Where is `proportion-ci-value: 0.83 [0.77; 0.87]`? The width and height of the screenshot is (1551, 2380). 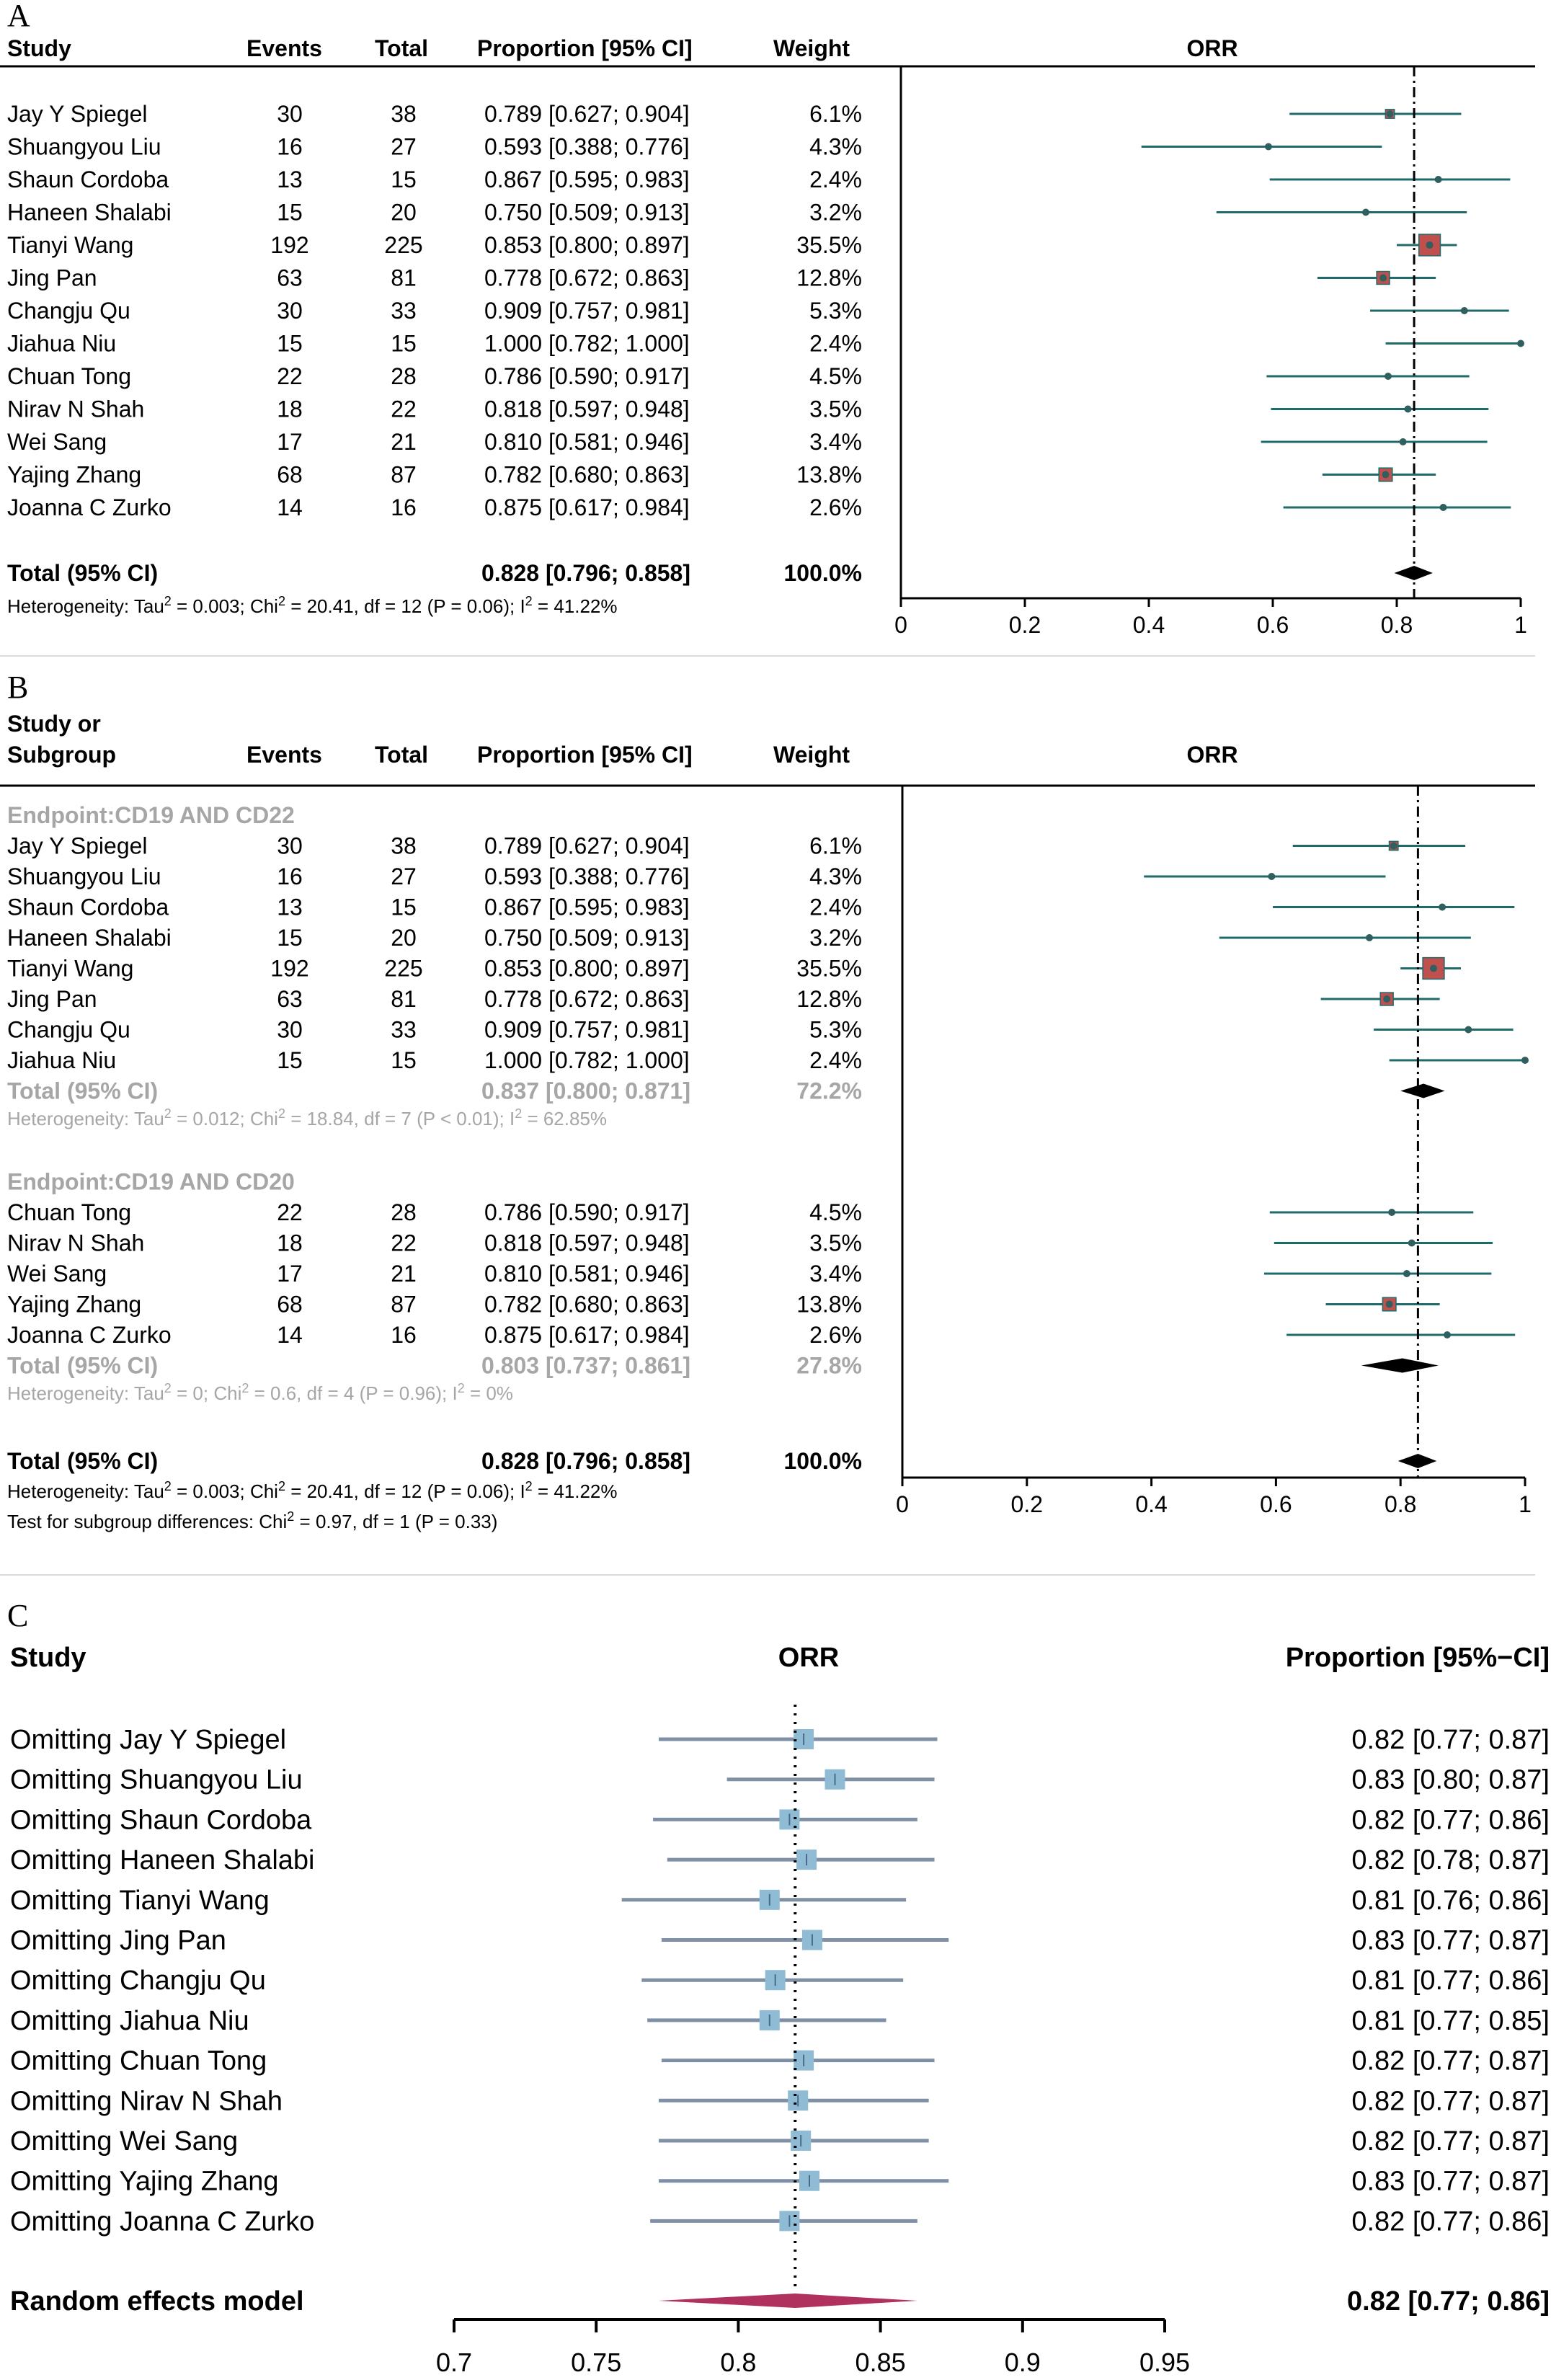
proportion-ci-value: 0.83 [0.77; 0.87] is located at coordinates (1450, 2182).